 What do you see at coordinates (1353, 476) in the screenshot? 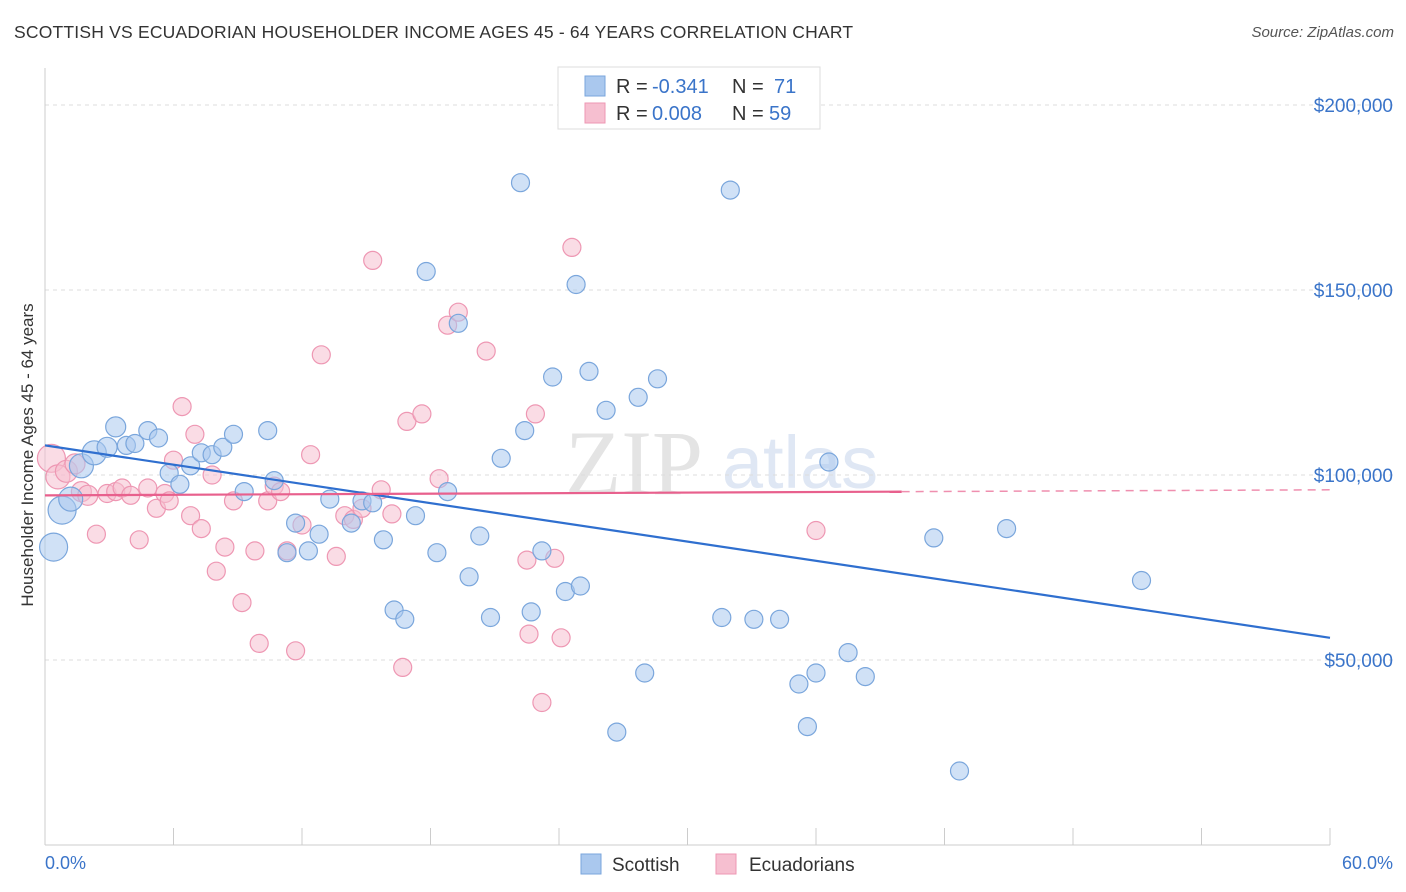
I see `y-tick-label: $100,000` at bounding box center [1353, 476].